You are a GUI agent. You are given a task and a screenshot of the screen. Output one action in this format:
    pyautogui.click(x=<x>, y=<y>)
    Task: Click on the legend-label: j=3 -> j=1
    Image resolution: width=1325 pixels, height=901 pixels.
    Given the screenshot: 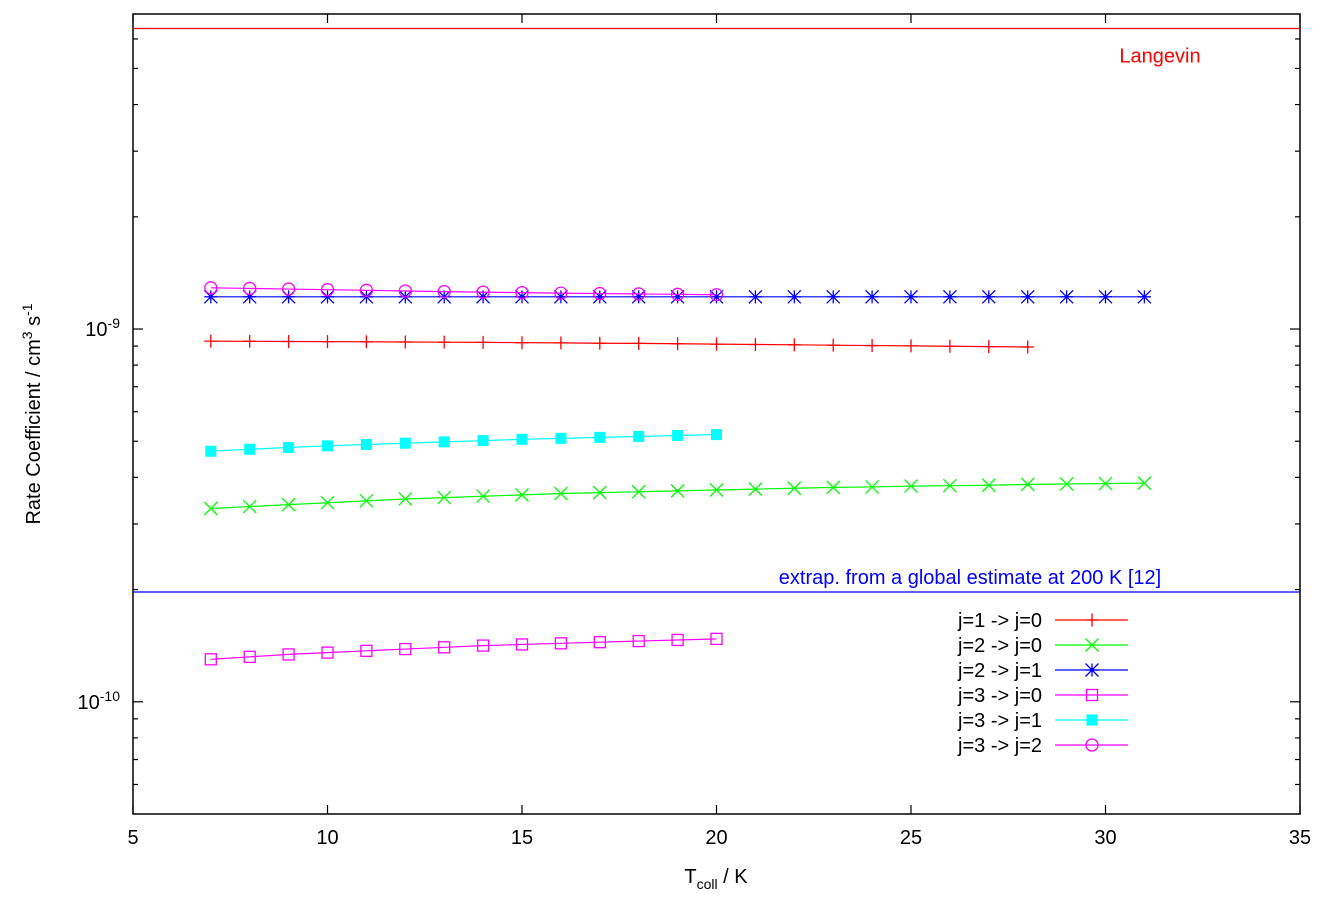 What is the action you would take?
    pyautogui.click(x=999, y=721)
    